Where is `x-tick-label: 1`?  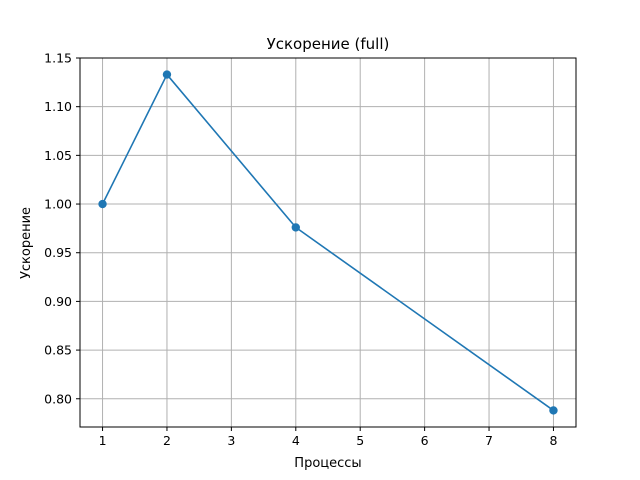 x-tick-label: 1 is located at coordinates (103, 440).